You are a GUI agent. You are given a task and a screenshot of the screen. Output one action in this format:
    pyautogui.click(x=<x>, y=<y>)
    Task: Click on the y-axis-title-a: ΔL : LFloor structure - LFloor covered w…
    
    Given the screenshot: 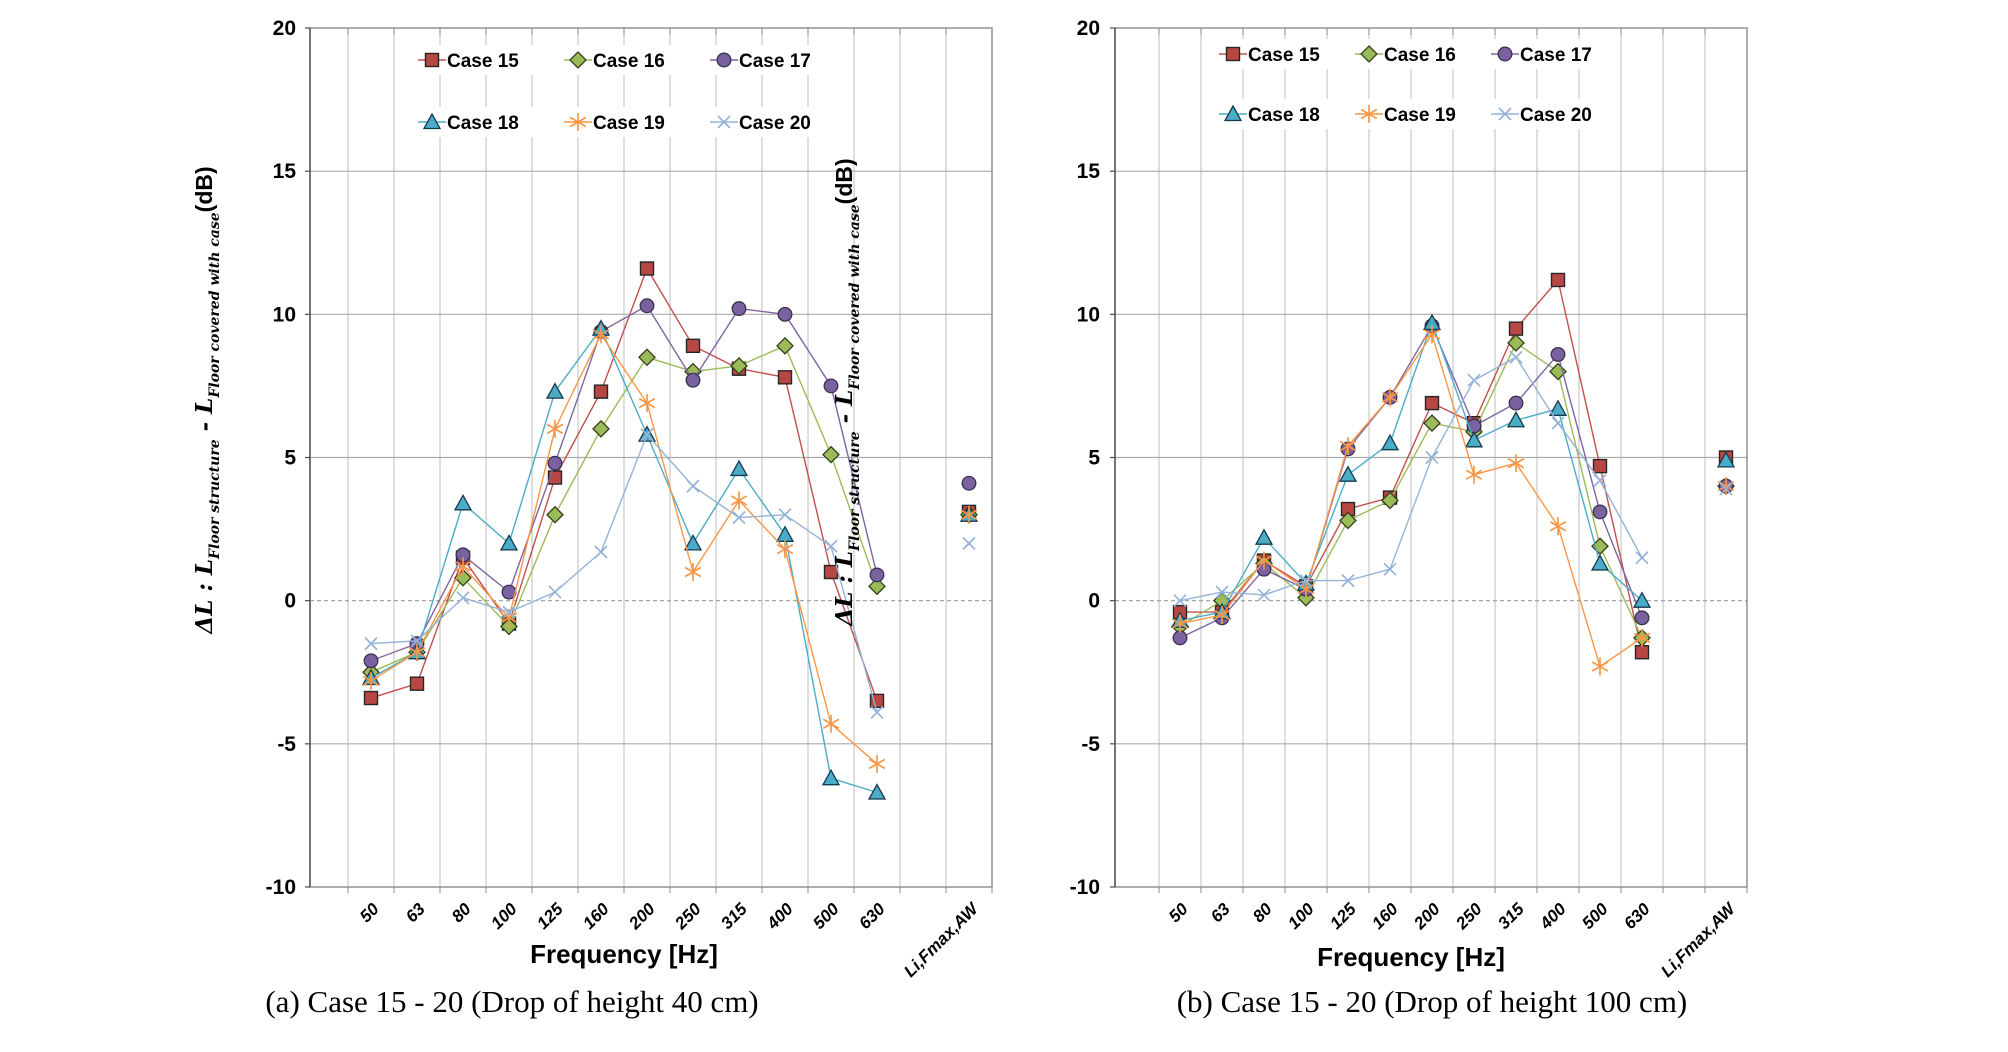 What is the action you would take?
    pyautogui.click(x=207, y=400)
    